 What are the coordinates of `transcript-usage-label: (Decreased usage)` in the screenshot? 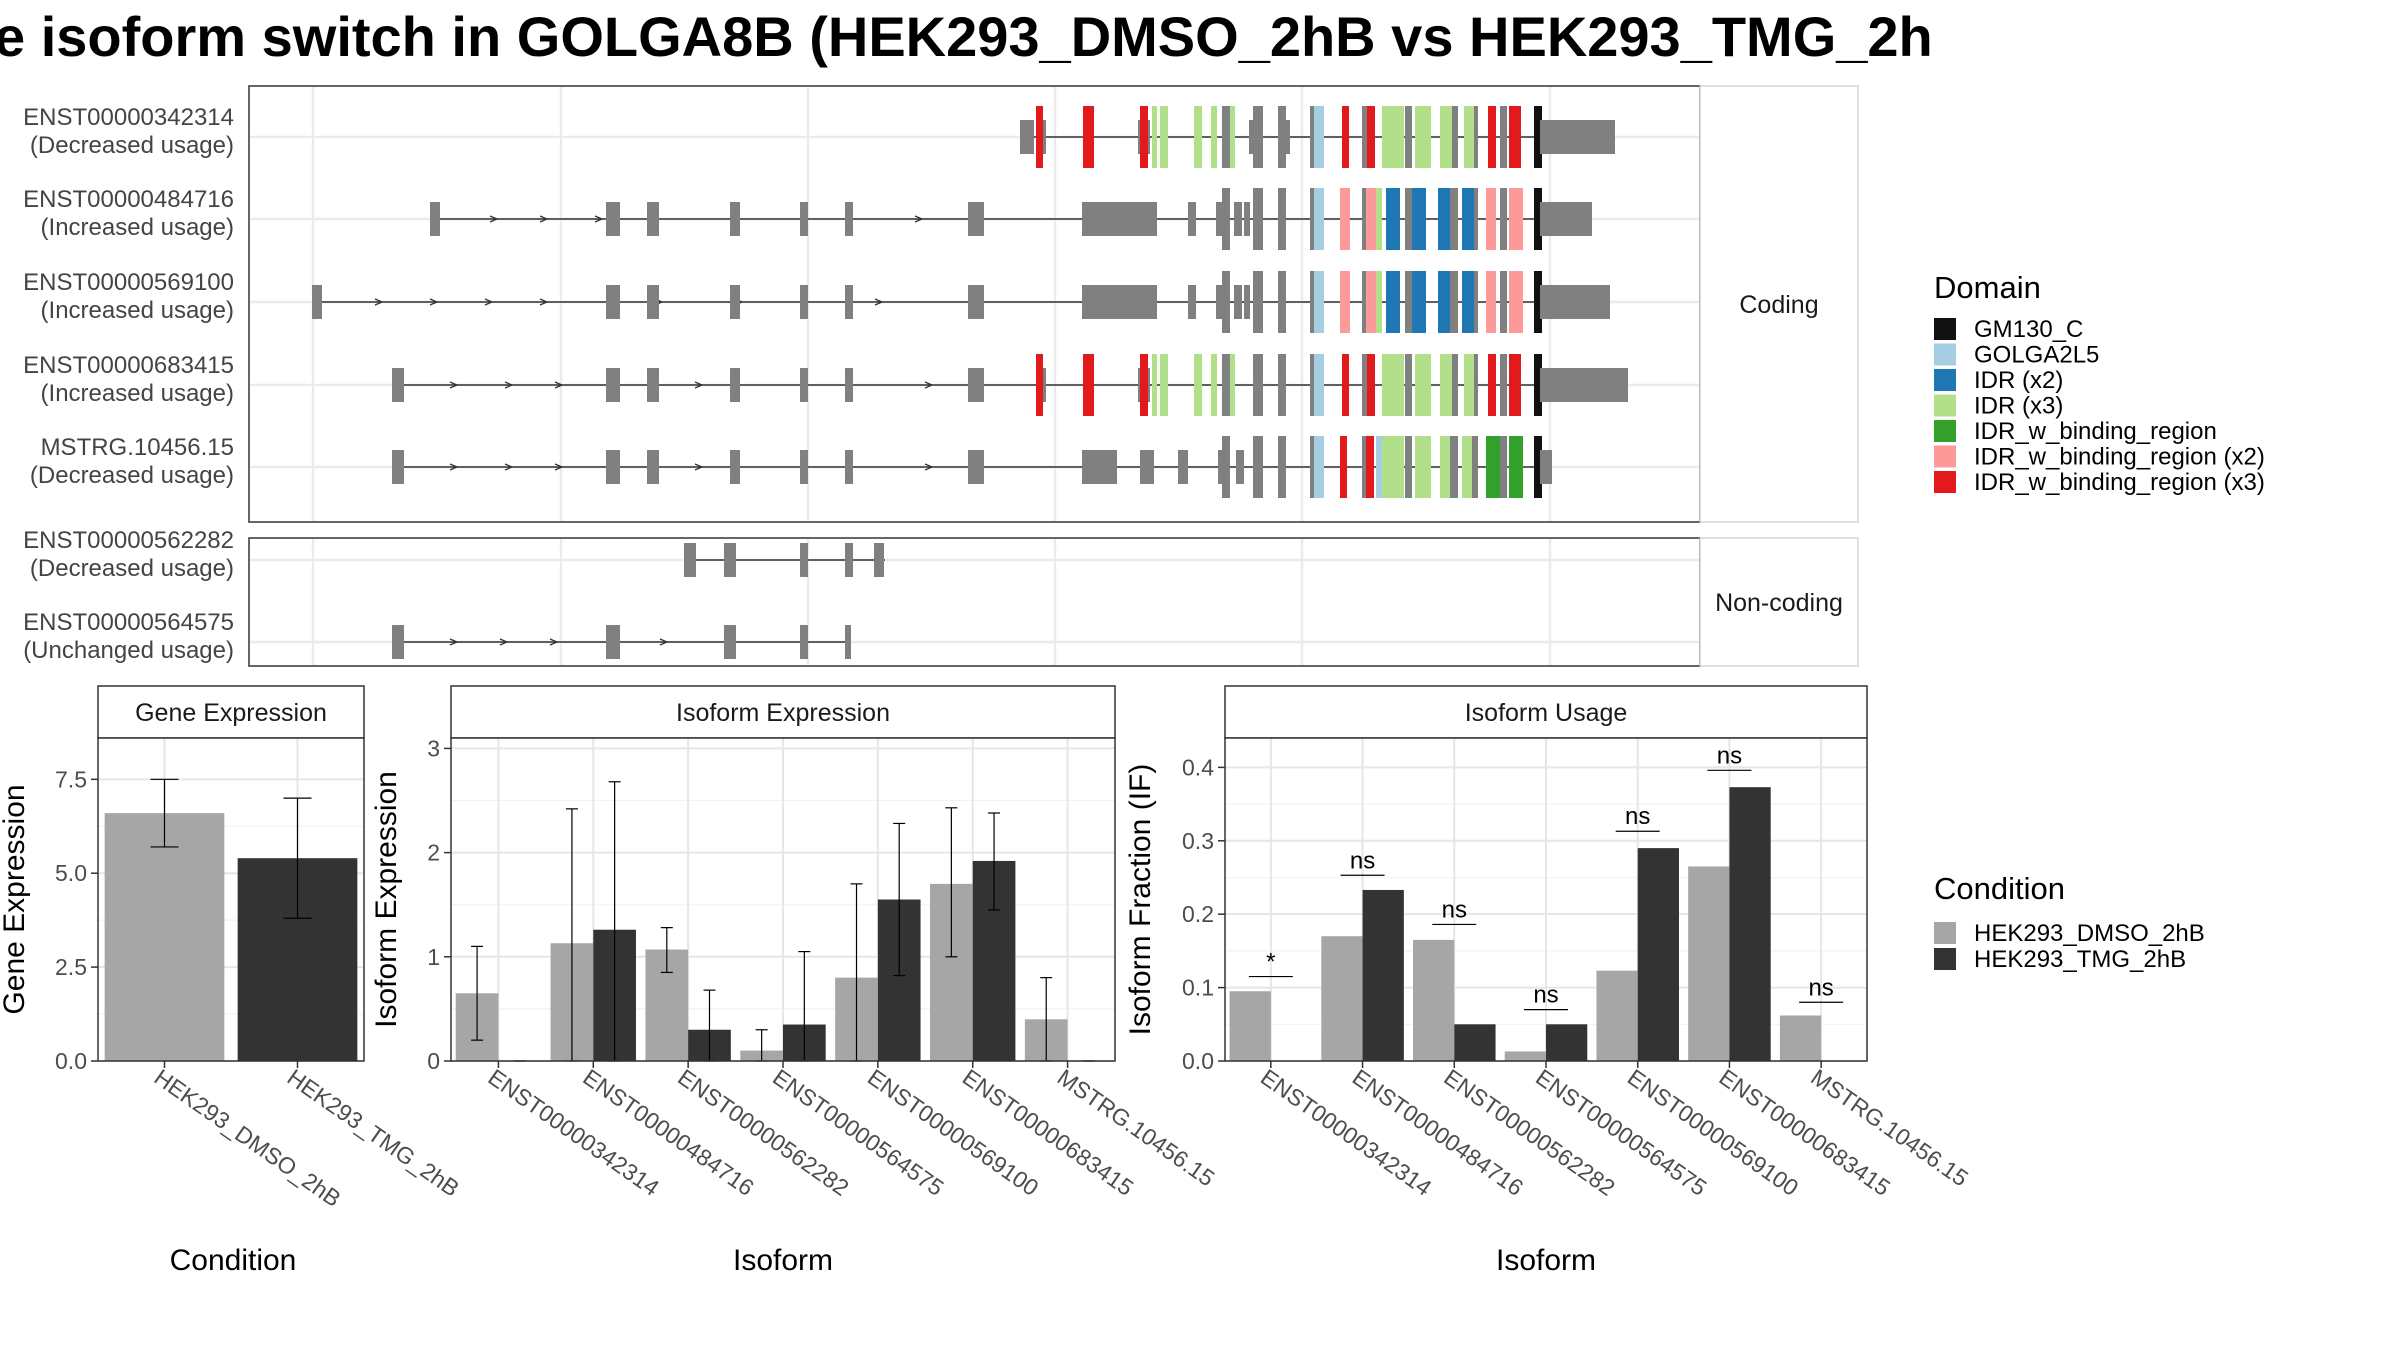 It's located at (132, 568).